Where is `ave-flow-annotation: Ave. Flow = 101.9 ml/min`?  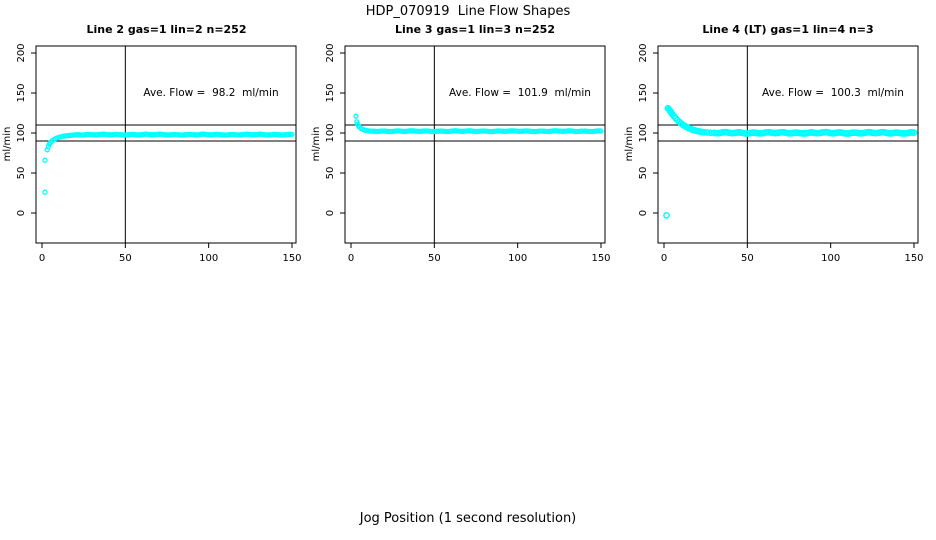 ave-flow-annotation: Ave. Flow = 101.9 ml/min is located at coordinates (520, 93).